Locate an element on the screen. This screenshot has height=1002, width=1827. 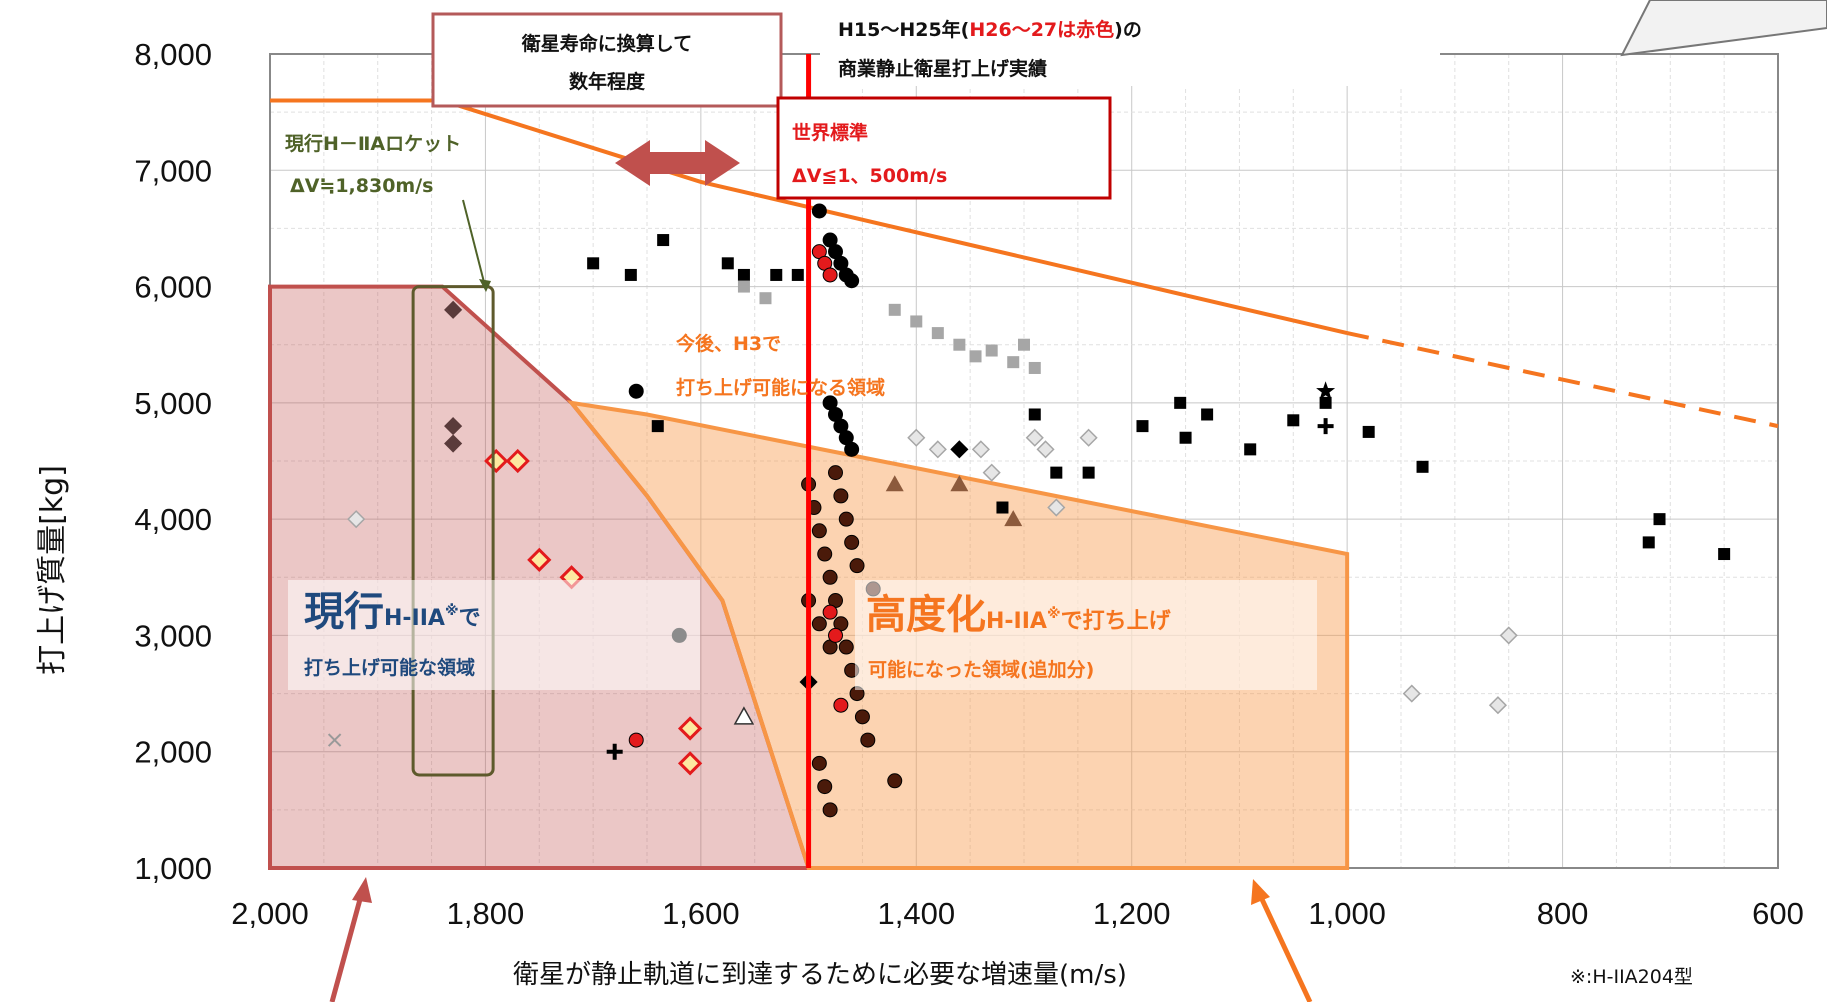
lifetime-double-arrow-icon is located at coordinates (677, 163).